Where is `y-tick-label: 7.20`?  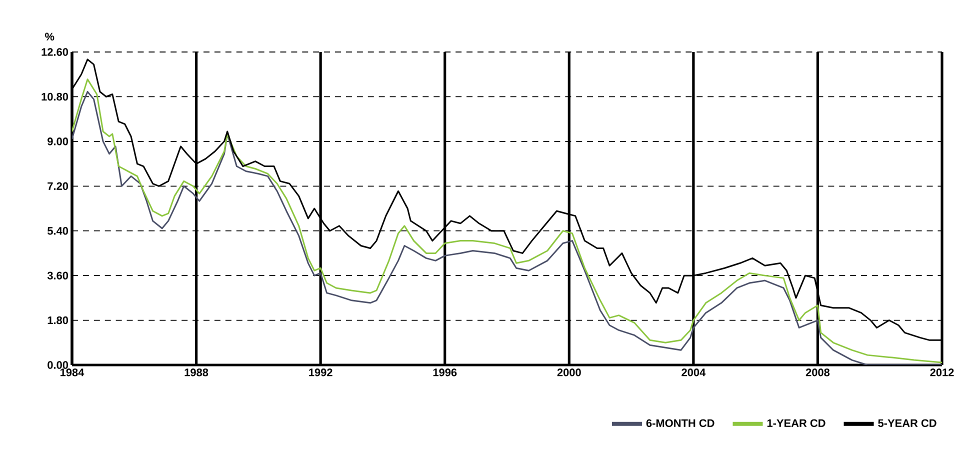 y-tick-label: 7.20 is located at coordinates (58, 186).